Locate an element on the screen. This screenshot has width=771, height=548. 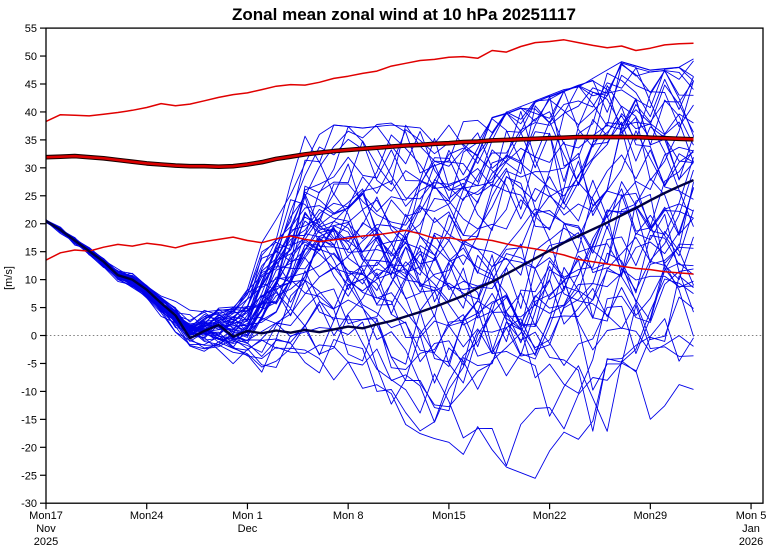
y-tick-label: -5 is located at coordinates (32, 364).